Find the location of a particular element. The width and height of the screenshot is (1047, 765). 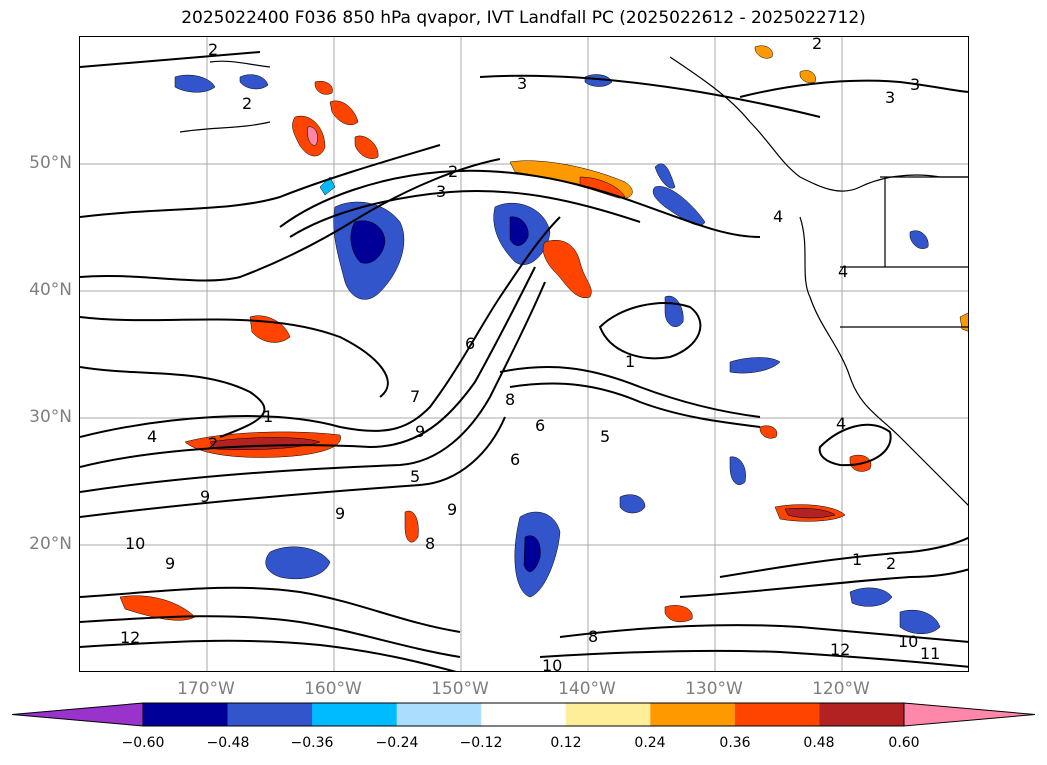

colorbar is located at coordinates (523, 714).